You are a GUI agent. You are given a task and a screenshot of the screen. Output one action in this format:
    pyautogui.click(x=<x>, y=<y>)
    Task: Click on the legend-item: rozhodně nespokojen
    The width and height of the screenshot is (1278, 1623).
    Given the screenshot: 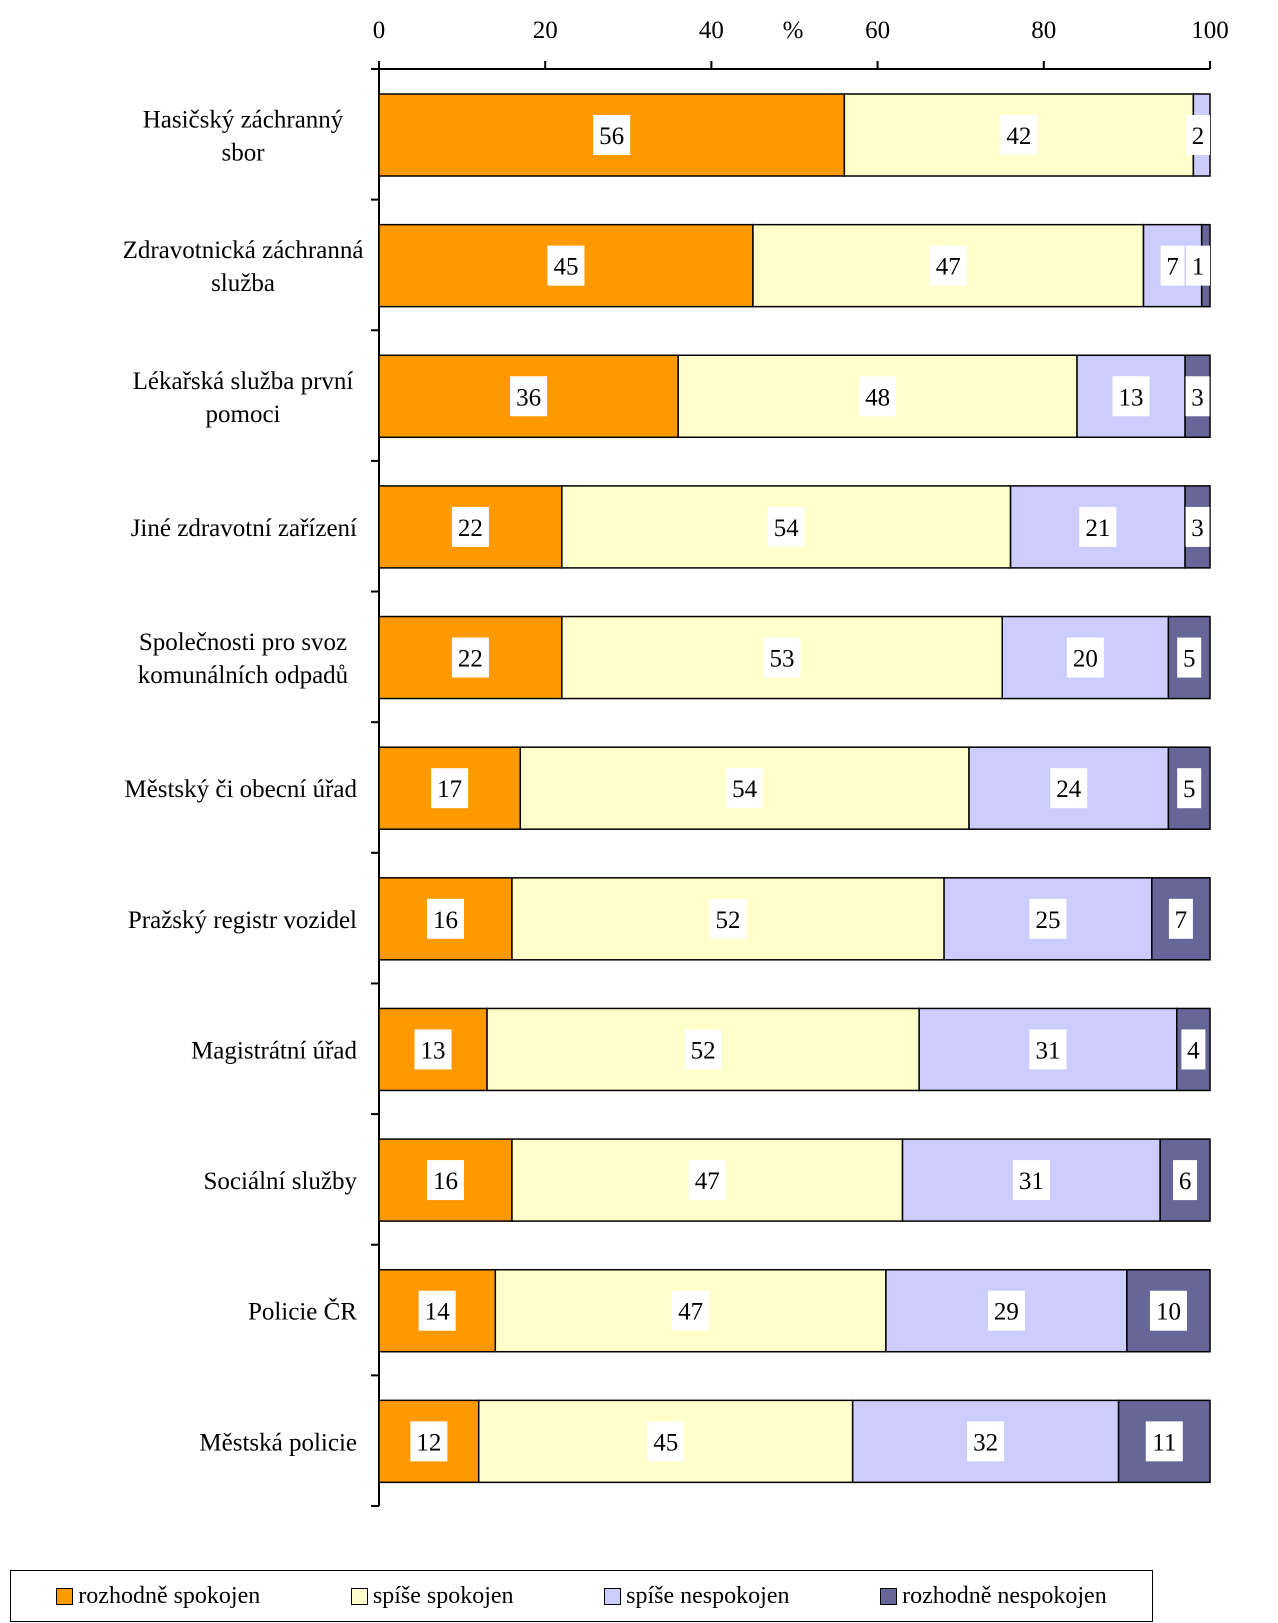 What is the action you would take?
    pyautogui.click(x=993, y=1596)
    